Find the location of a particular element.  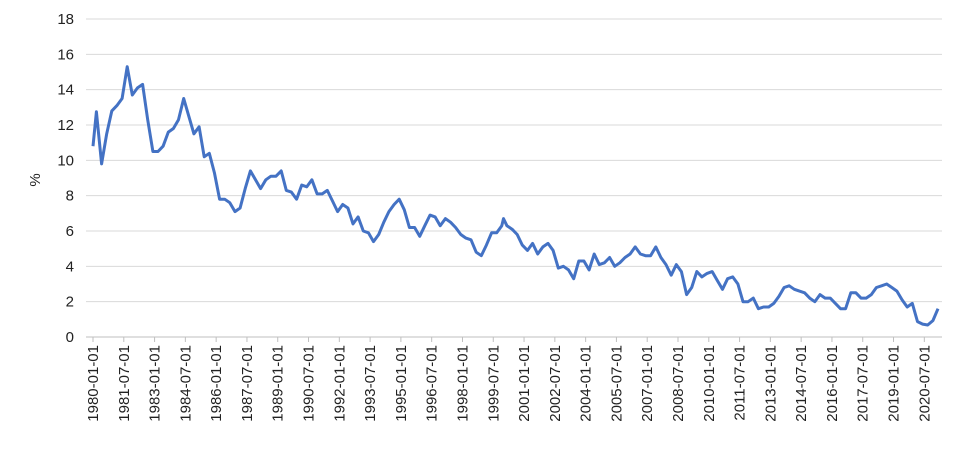

y-tick-label: 0 is located at coordinates (70, 337).